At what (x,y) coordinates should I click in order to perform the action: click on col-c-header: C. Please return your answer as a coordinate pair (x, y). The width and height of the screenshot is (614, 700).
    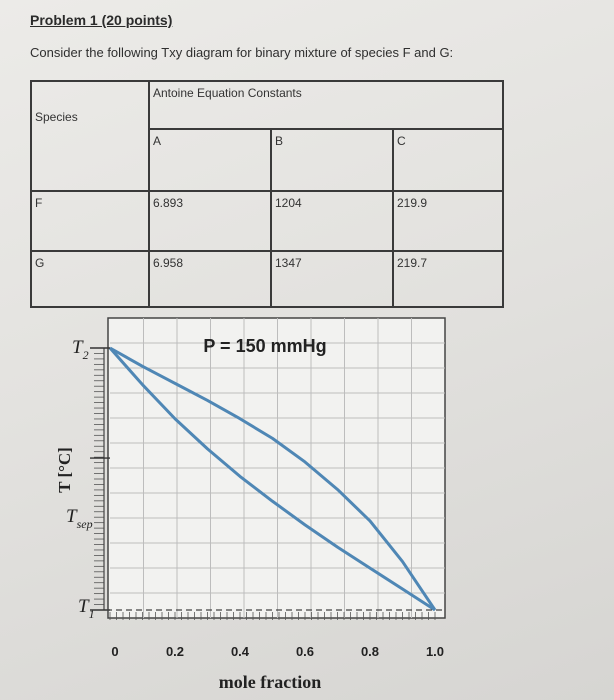
    Looking at the image, I should click on (448, 160).